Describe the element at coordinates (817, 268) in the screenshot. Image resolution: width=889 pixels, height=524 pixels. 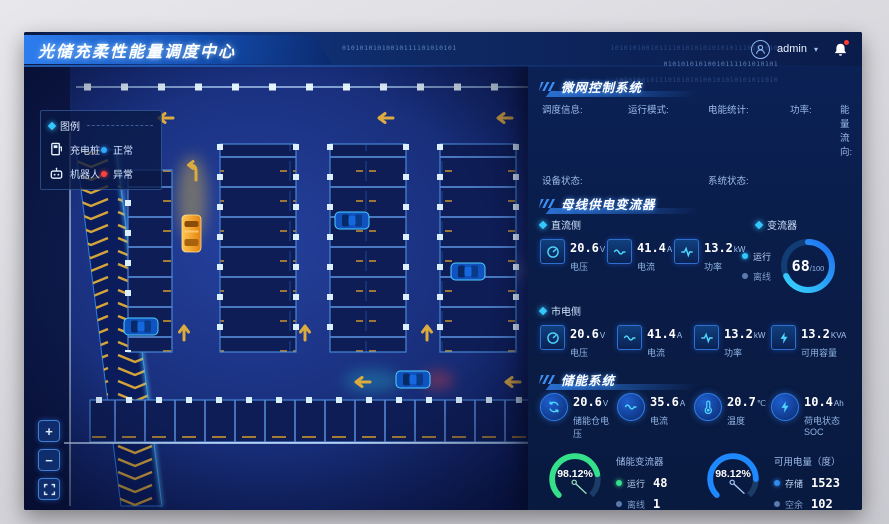
I see `gauge-total: /100` at that location.